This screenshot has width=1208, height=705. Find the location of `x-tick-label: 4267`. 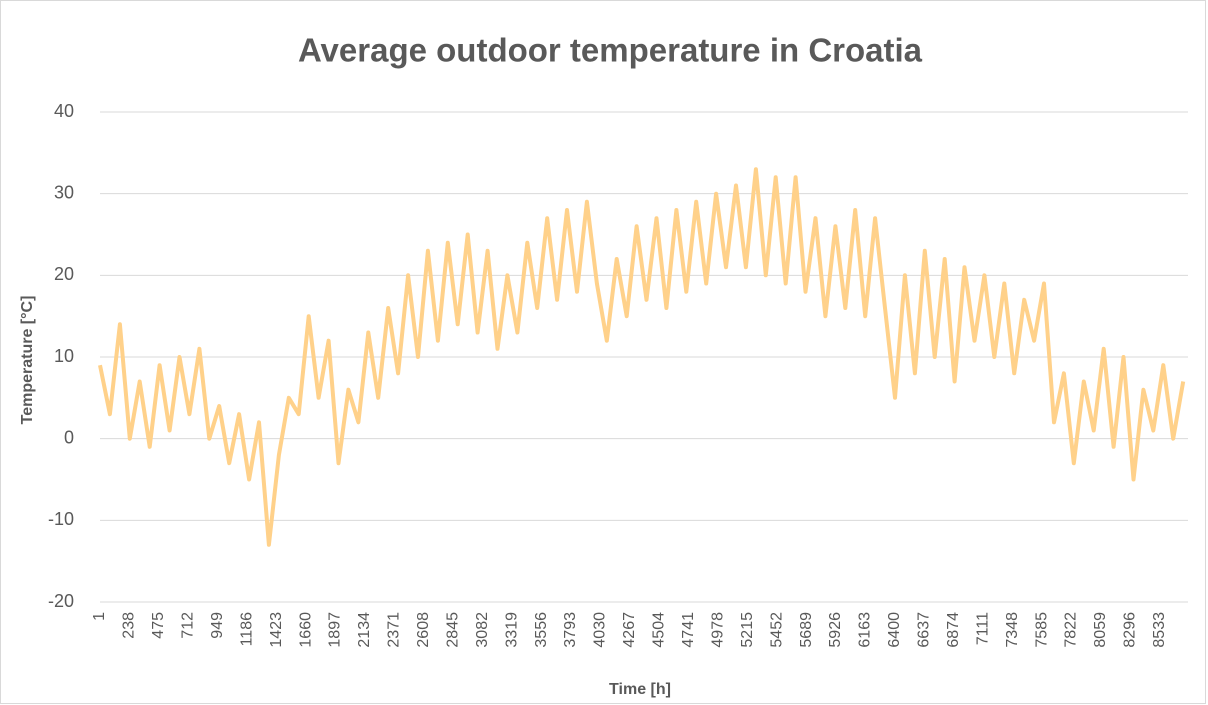

x-tick-label: 4267 is located at coordinates (629, 630).